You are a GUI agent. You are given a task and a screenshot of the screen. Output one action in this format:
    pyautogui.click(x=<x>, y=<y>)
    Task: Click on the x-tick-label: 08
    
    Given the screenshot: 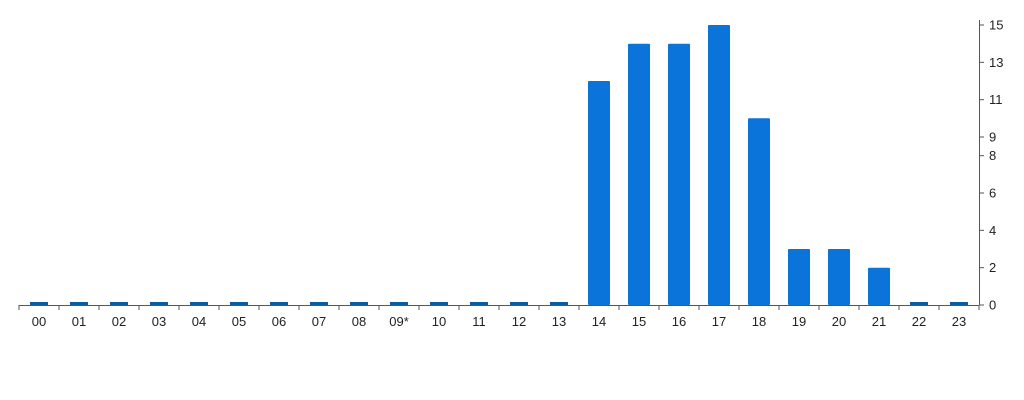 What is the action you would take?
    pyautogui.click(x=359, y=321)
    